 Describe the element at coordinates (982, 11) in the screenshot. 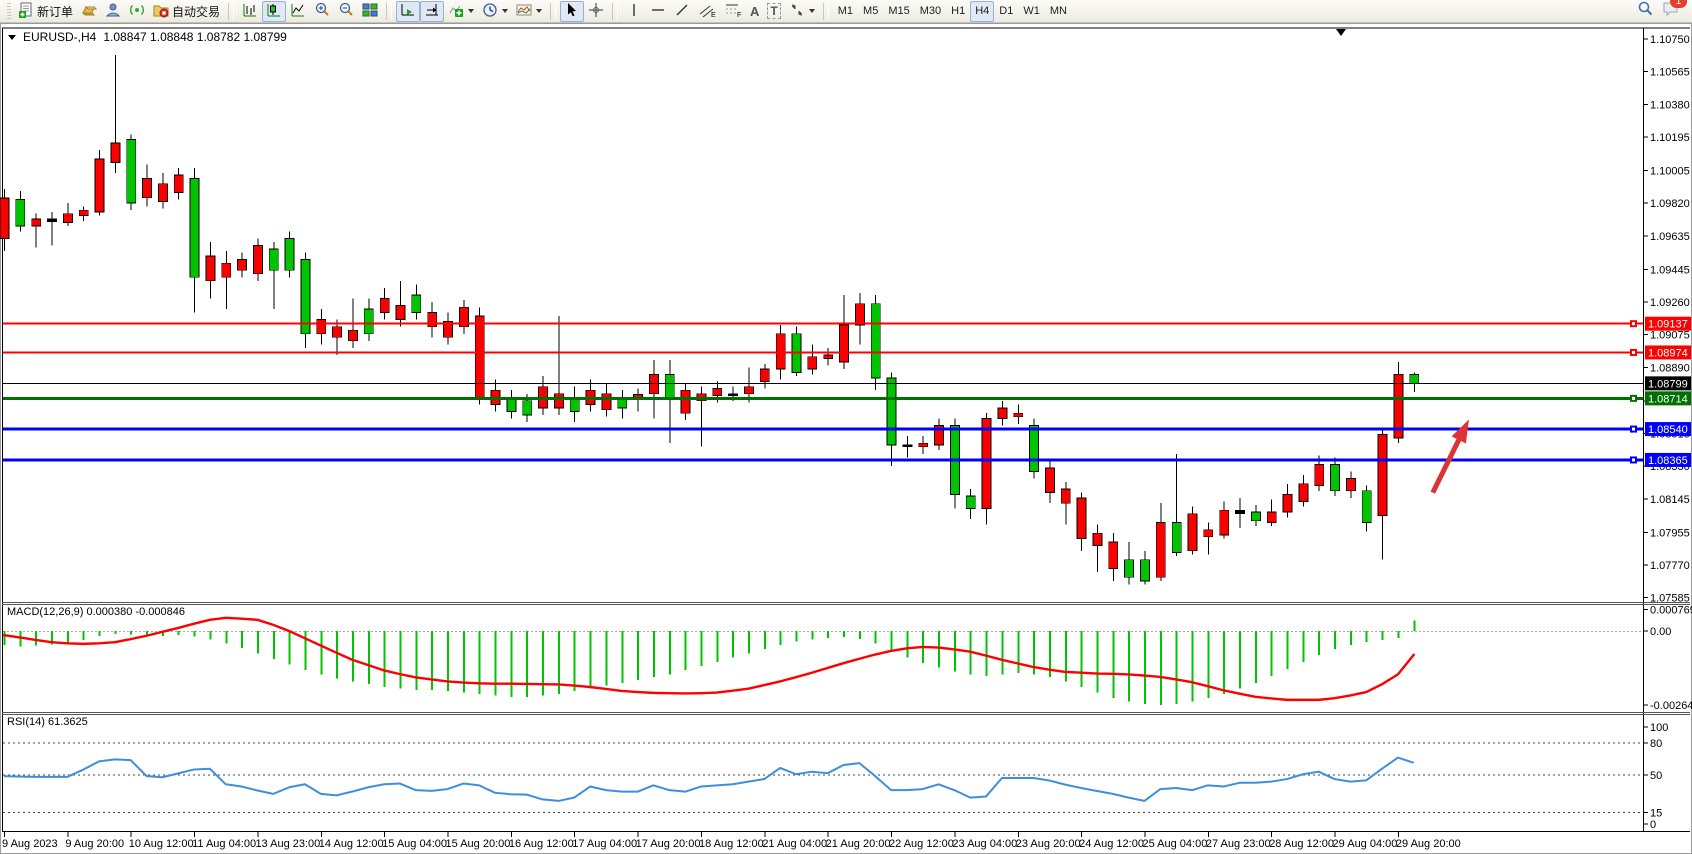

I see `timeframe-h4-button: H4` at that location.